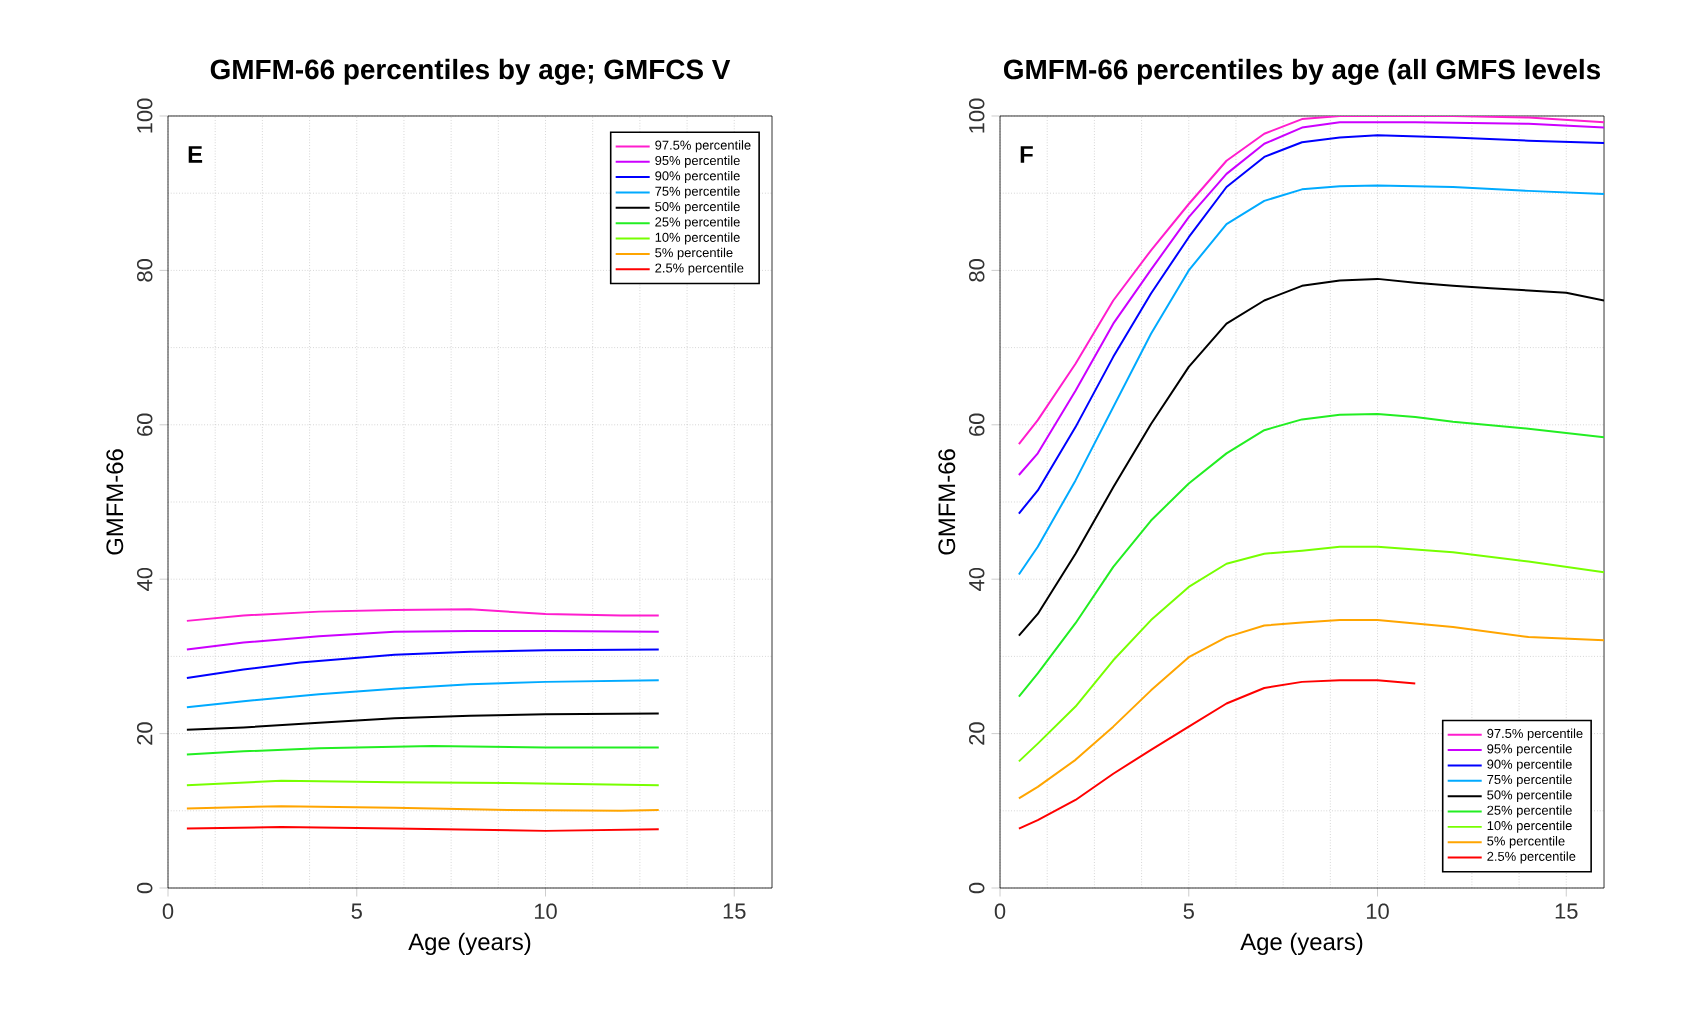 The height and width of the screenshot is (1034, 1686). What do you see at coordinates (470, 71) in the screenshot?
I see `chart-title: GMFM-66 percentiles by age; GMFCS V` at bounding box center [470, 71].